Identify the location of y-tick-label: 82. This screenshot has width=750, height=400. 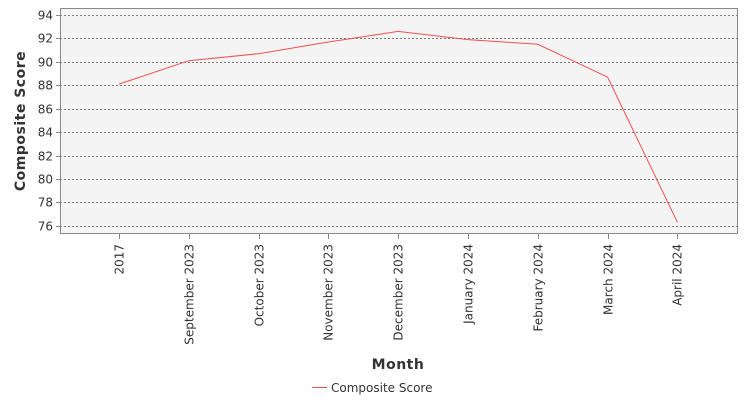
(45, 157).